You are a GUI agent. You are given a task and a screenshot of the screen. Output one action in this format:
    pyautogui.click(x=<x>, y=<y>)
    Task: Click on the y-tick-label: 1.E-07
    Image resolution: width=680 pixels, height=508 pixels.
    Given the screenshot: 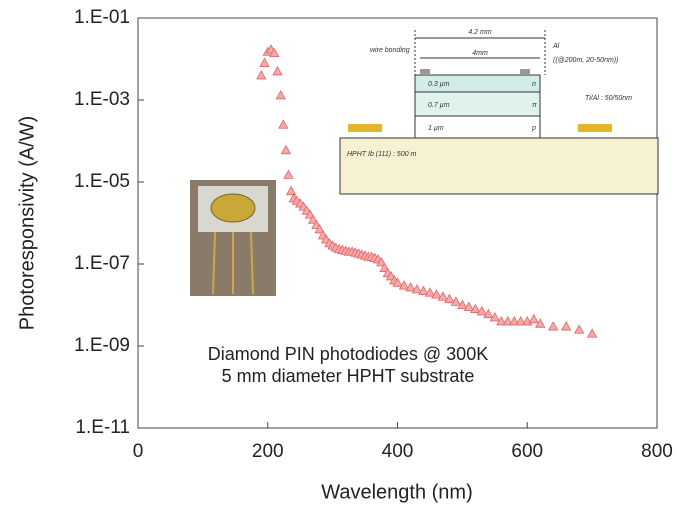 What is the action you would take?
    pyautogui.click(x=102, y=263)
    